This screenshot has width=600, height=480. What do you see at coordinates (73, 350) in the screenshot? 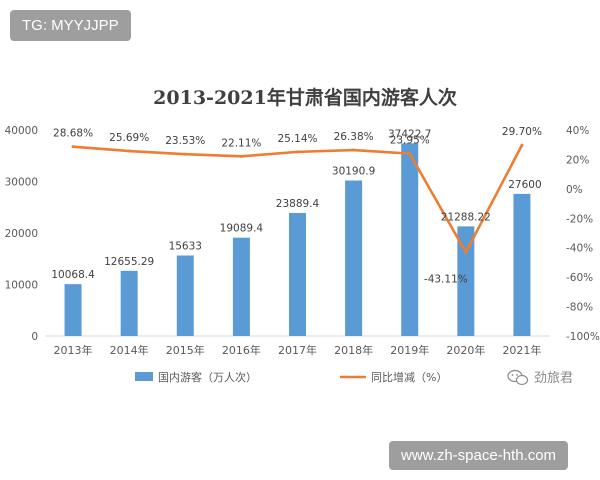
I see `x-tick-label: 2013年` at bounding box center [73, 350].